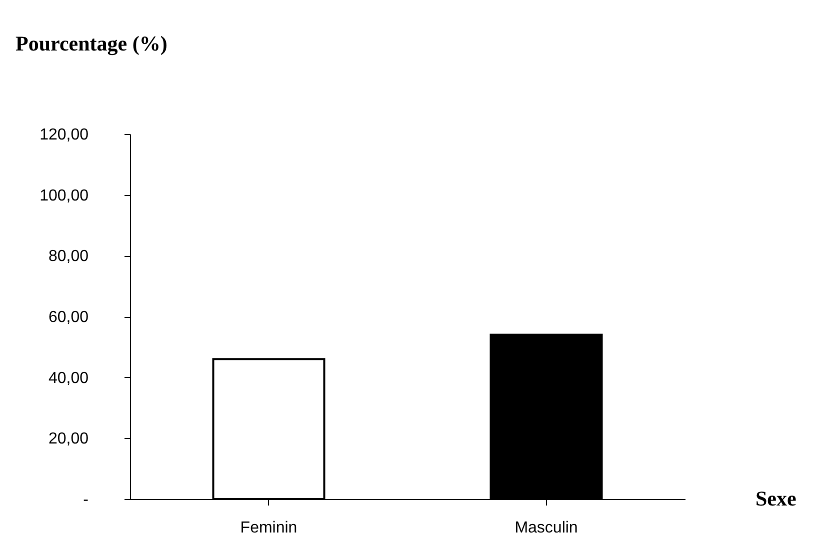  I want to click on y-tick-label: 80,00, so click(68, 257).